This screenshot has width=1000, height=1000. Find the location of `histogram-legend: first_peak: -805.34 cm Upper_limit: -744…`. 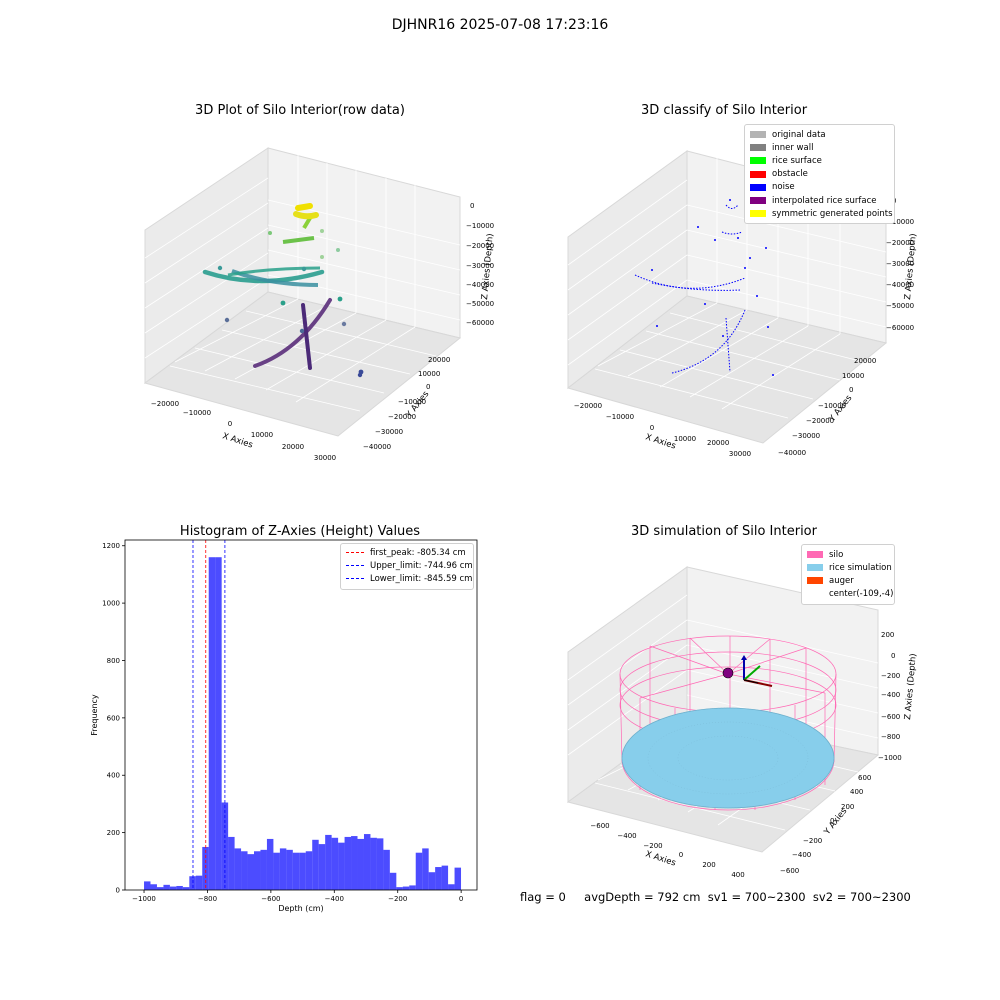

histogram-legend: first_peak: -805.34 cm Upper_limit: -744… is located at coordinates (407, 566).